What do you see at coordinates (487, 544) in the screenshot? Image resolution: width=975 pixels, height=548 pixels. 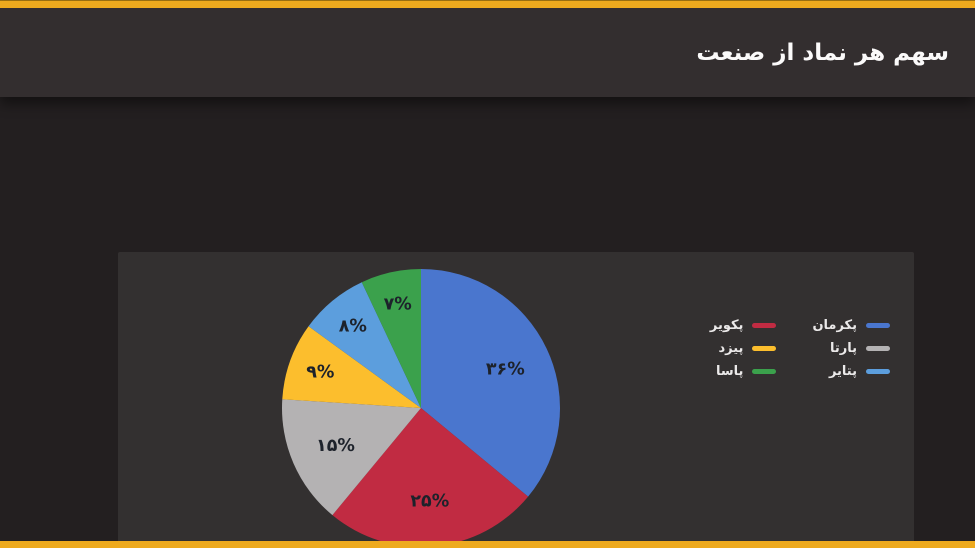 I see `bottom-accent-strip` at bounding box center [487, 544].